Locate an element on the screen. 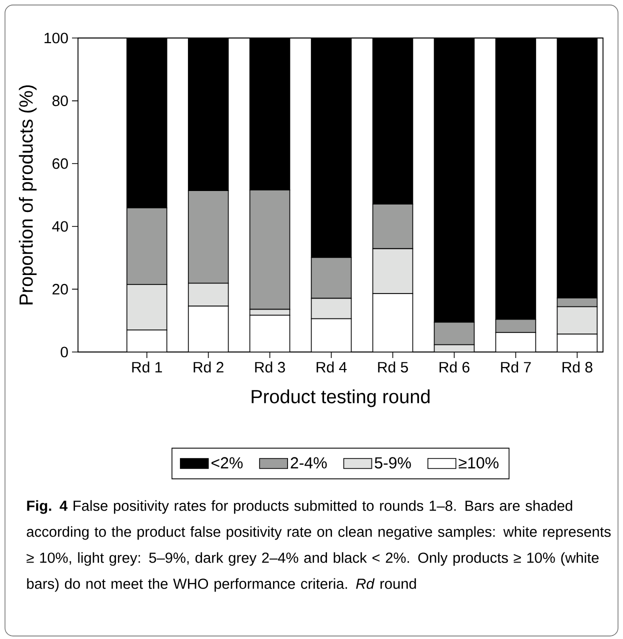  x-tick-label: Rd 8 is located at coordinates (577, 367).